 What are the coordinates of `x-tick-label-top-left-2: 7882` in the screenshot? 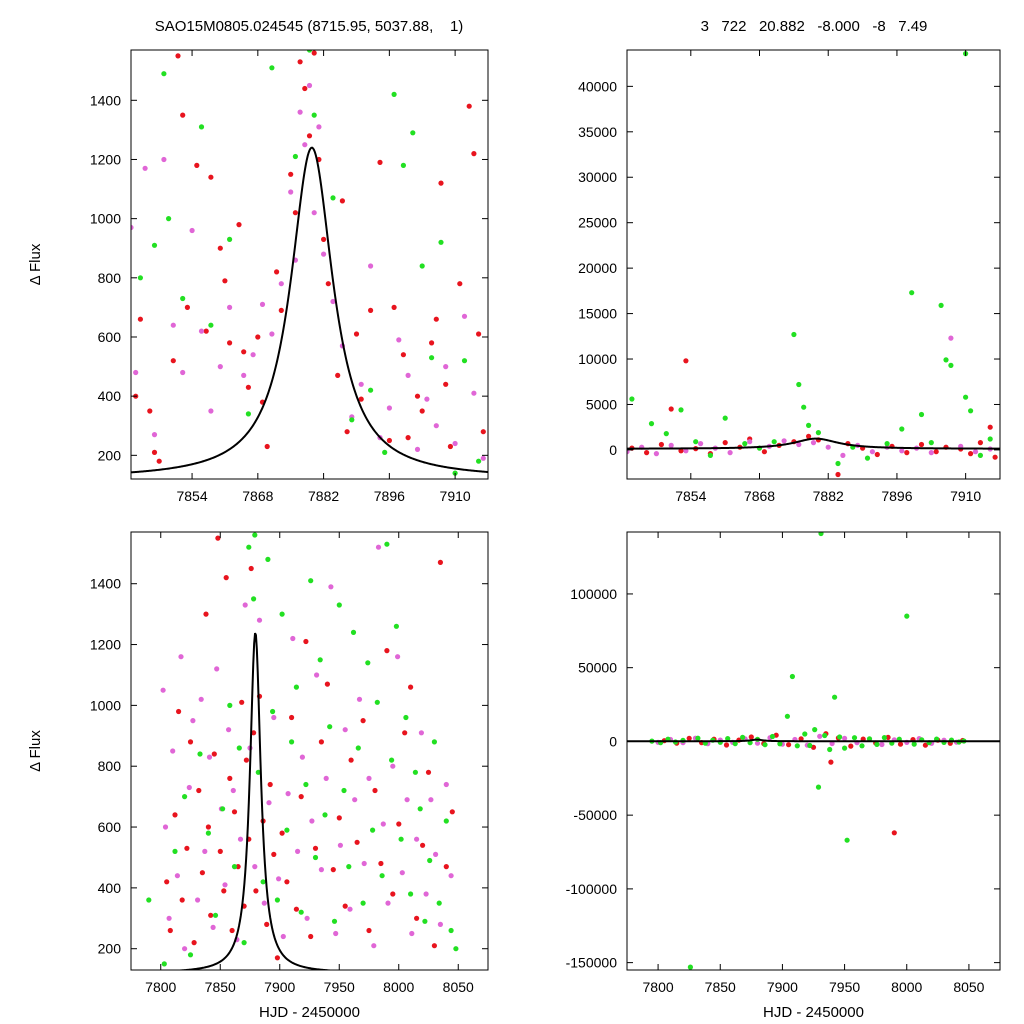 It's located at (323, 496).